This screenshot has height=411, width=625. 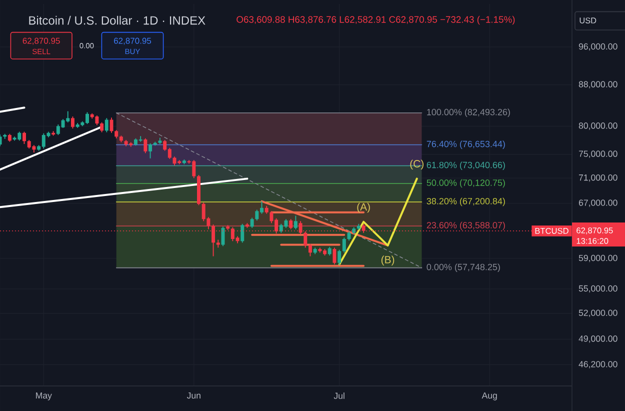 What do you see at coordinates (465, 144) in the screenshot?
I see `series-label: 76.40% (76,653.44)` at bounding box center [465, 144].